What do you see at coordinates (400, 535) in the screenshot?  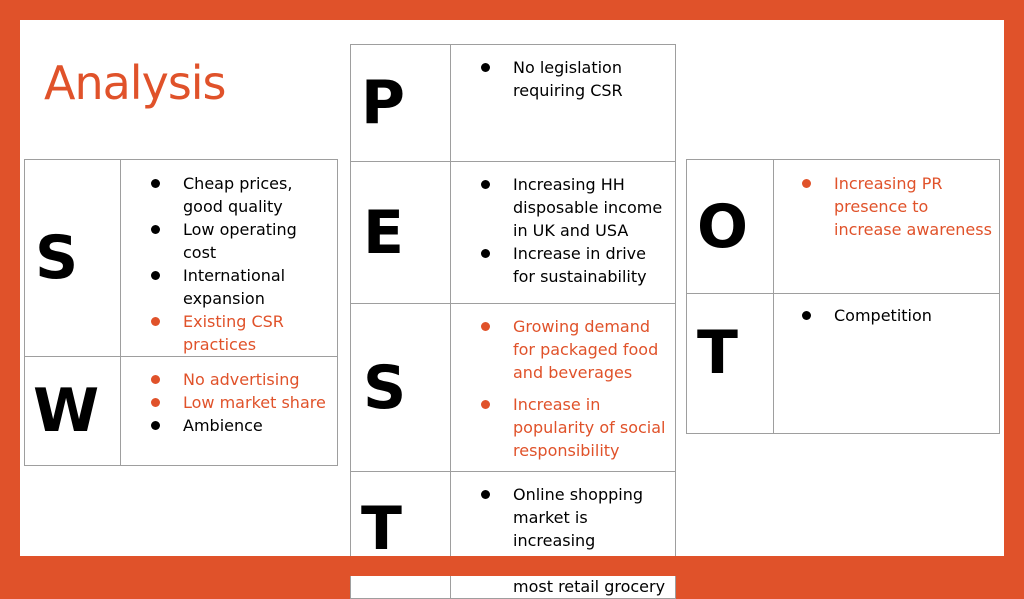 I see `technological-letter: T` at bounding box center [400, 535].